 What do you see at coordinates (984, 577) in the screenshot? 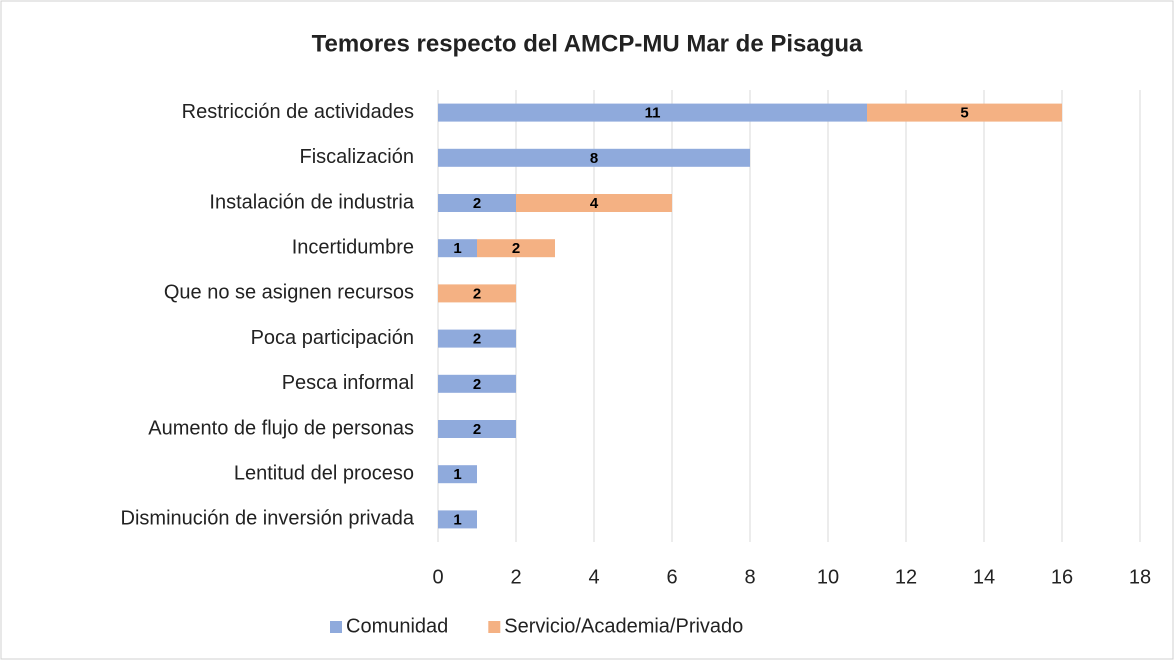
I see `x-tick-label: 14` at bounding box center [984, 577].